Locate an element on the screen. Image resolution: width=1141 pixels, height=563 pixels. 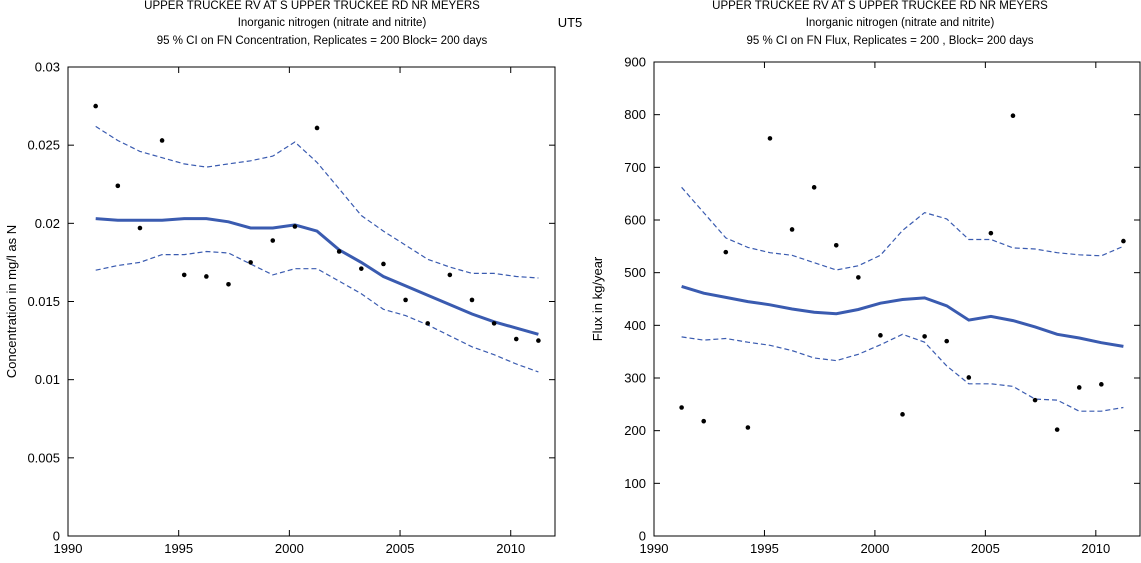
y-tick-label: 500 is located at coordinates (635, 272).